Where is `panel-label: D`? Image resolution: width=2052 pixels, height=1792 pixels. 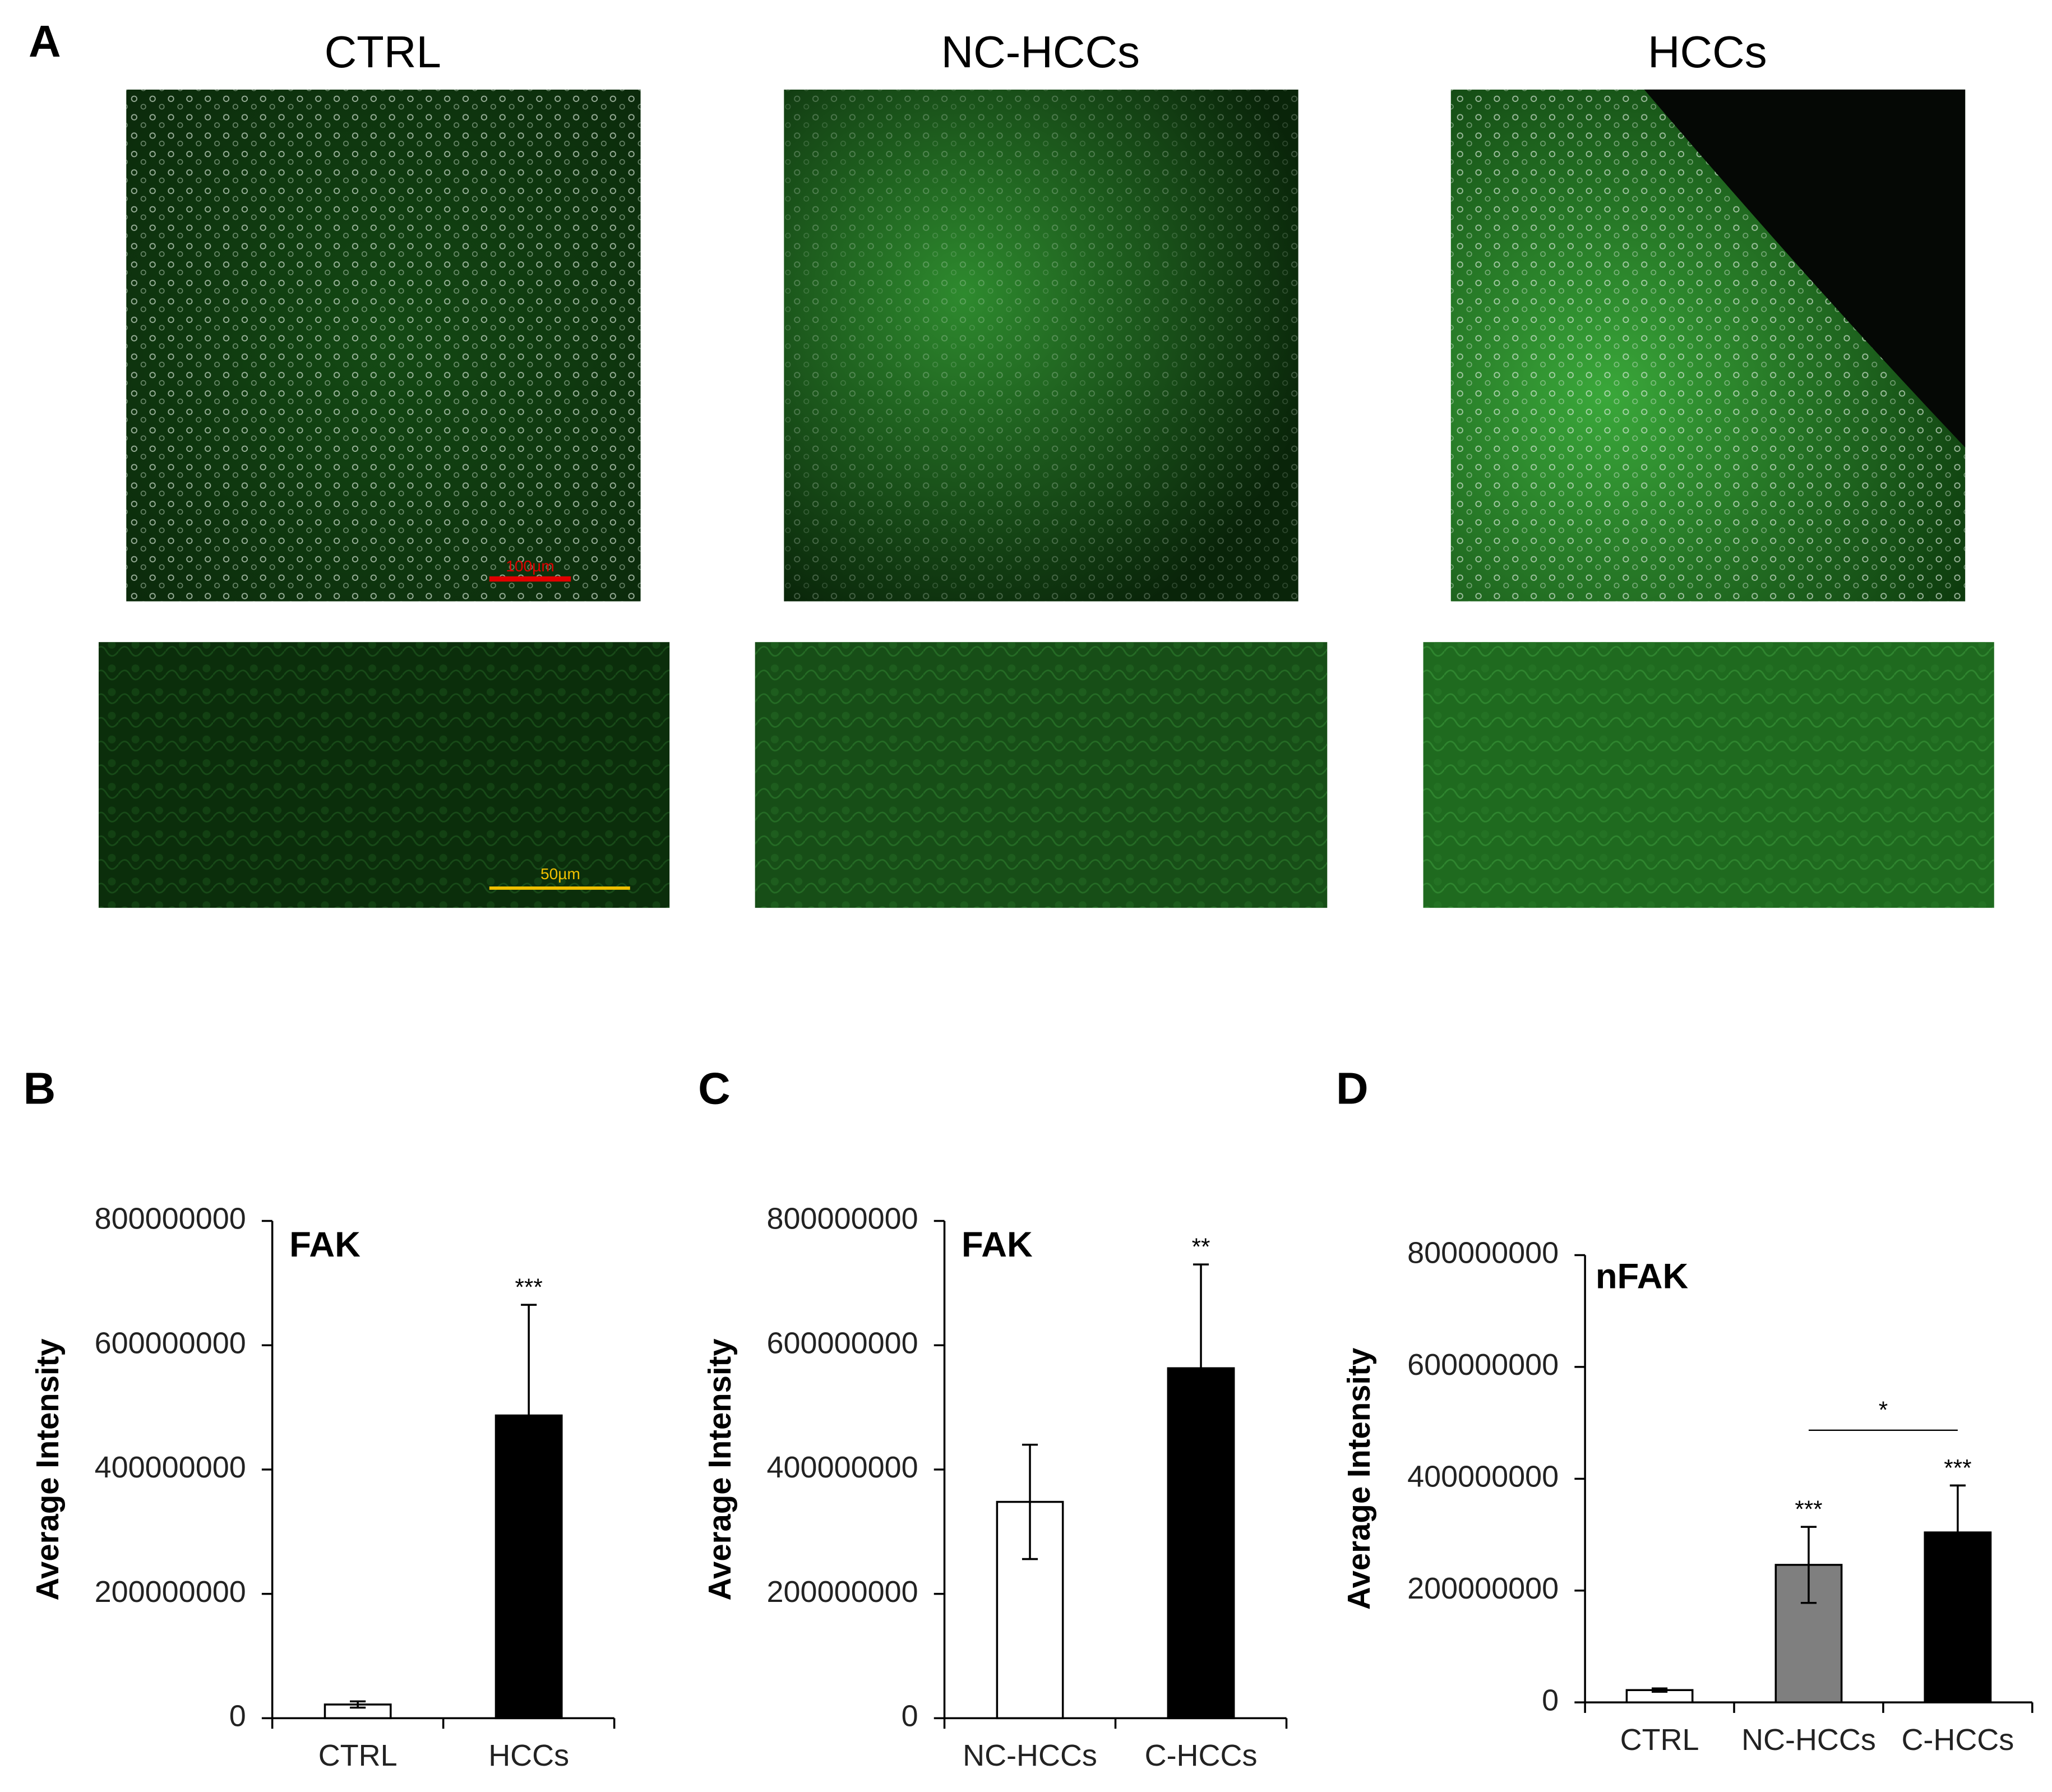
panel-label: D is located at coordinates (1353, 1089).